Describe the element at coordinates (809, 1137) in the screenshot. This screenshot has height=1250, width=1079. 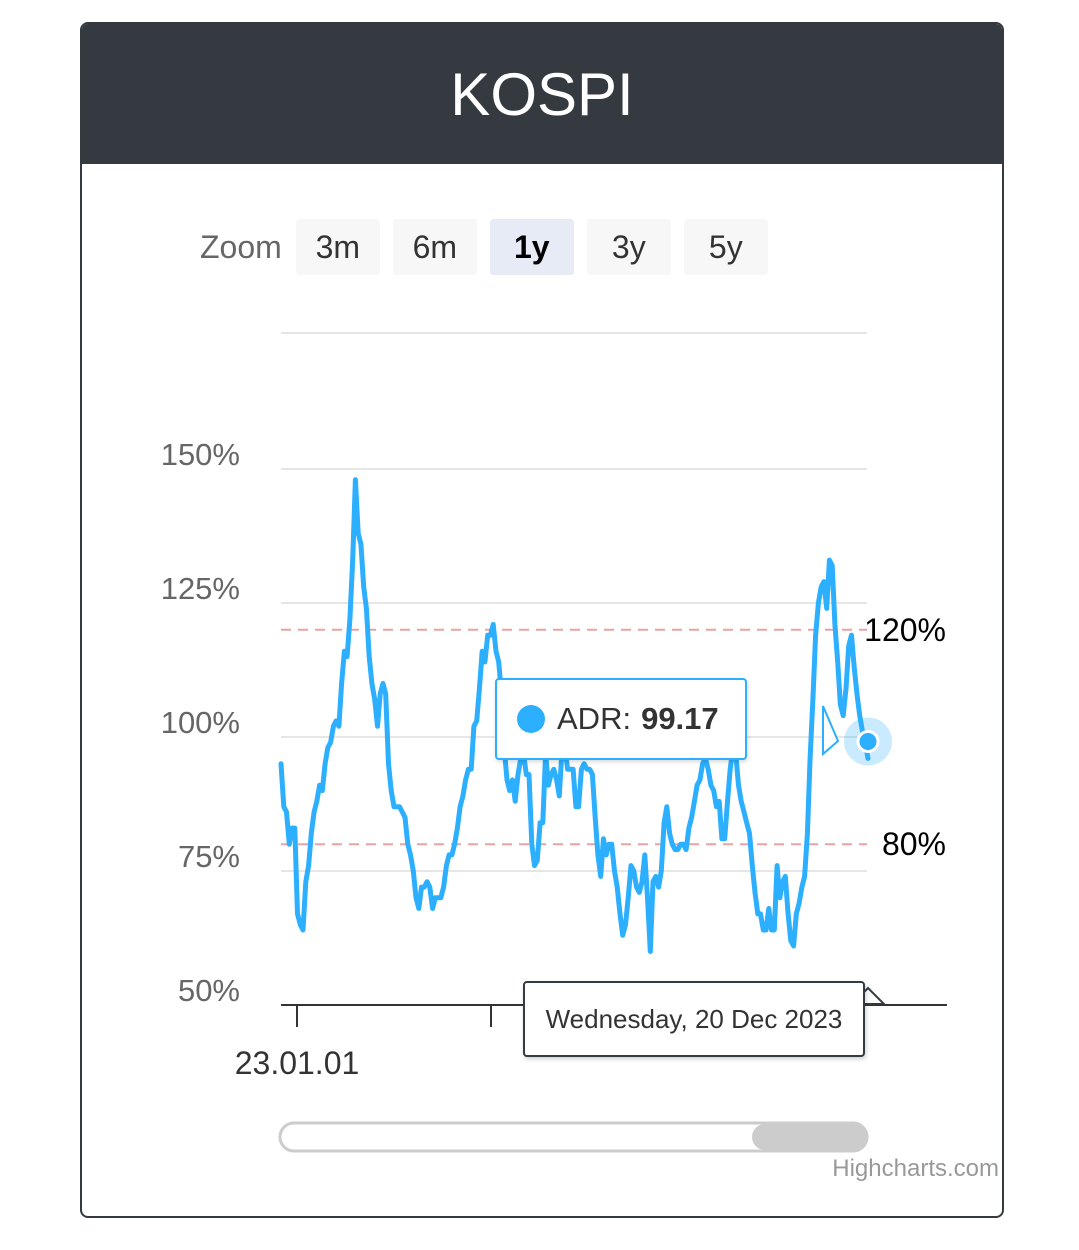
I see `scrollbar-thumb` at that location.